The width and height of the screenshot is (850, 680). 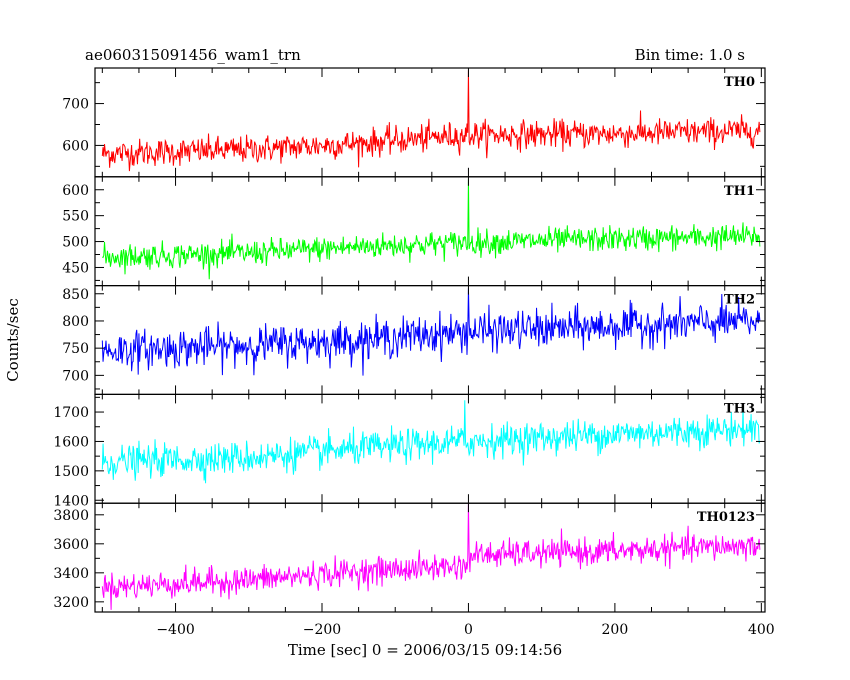 I want to click on panel-th0: 600 700 TH0, so click(x=414, y=122).